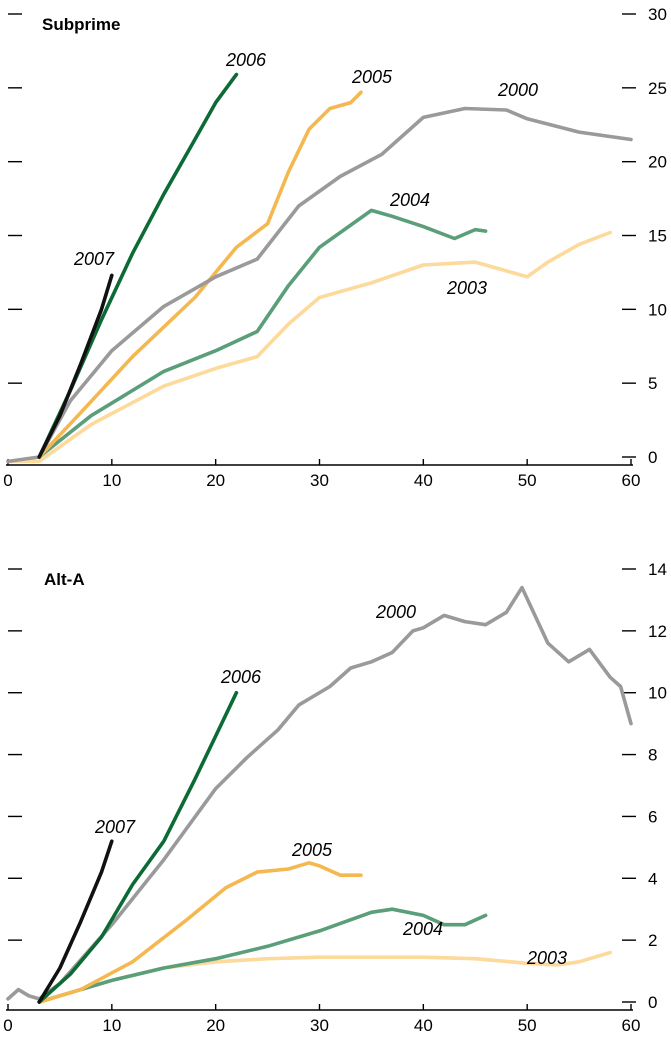 The height and width of the screenshot is (1046, 671). I want to click on series-line-2005, so click(200, 932).